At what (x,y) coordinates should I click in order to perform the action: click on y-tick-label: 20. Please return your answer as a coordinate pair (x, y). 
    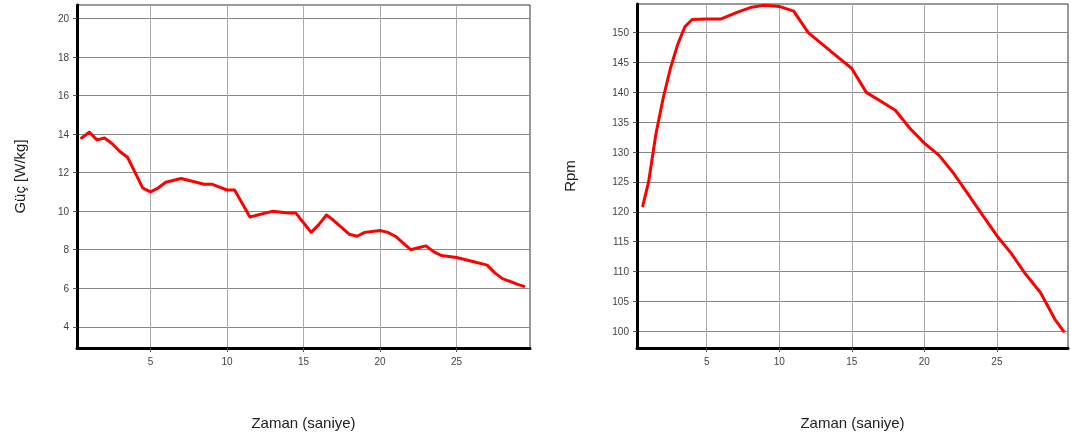
    Looking at the image, I should click on (63, 18).